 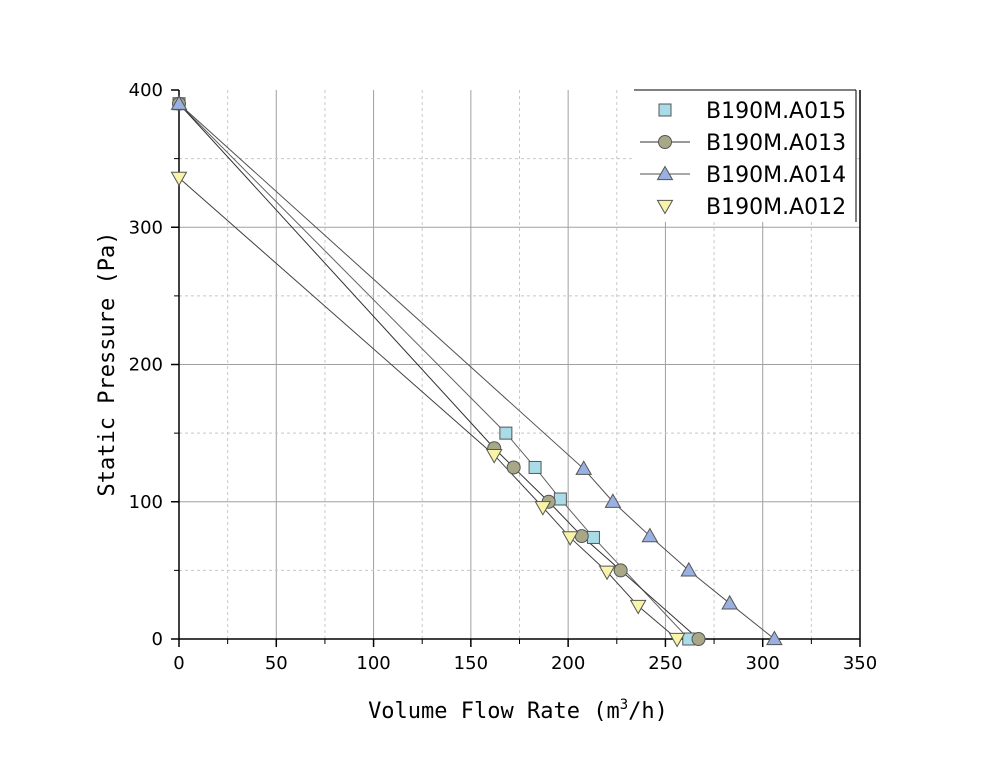 What do you see at coordinates (568, 663) in the screenshot?
I see `x-tick-label: 200` at bounding box center [568, 663].